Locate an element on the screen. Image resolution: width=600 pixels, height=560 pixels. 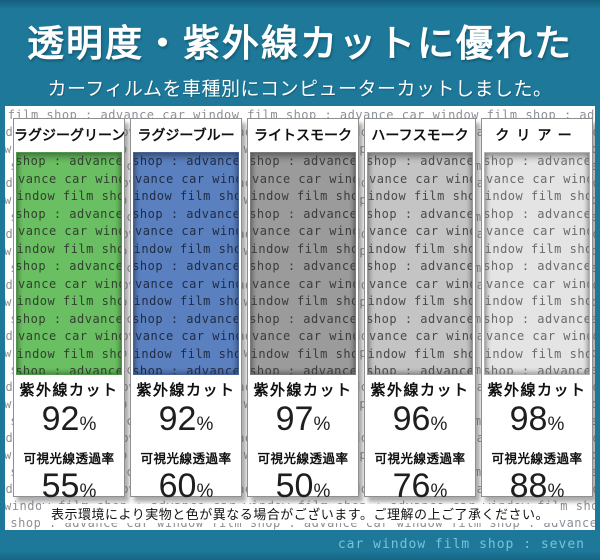
vlt-value: 88% is located at coordinates (537, 489).